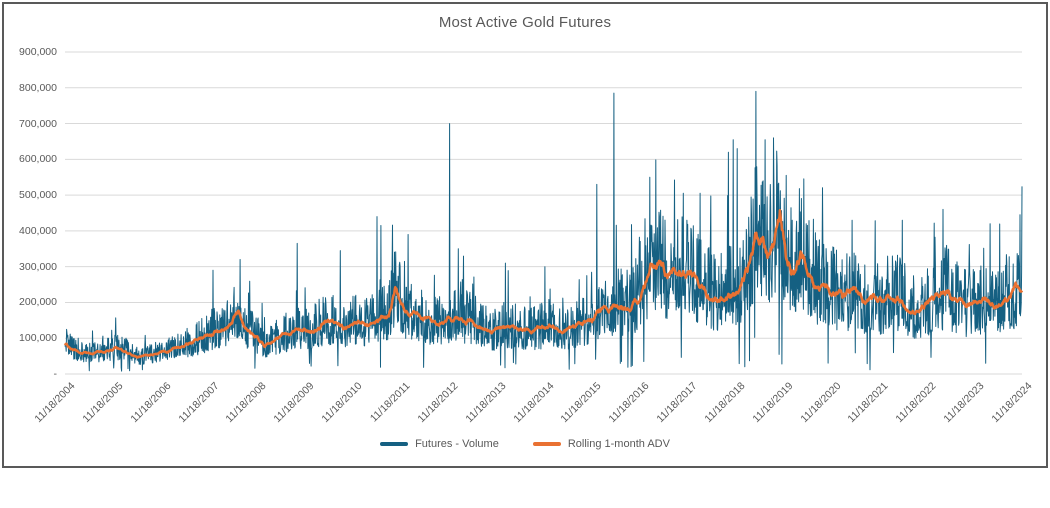  Describe the element at coordinates (457, 444) in the screenshot. I see `legend-label: Futures - Volume` at that location.